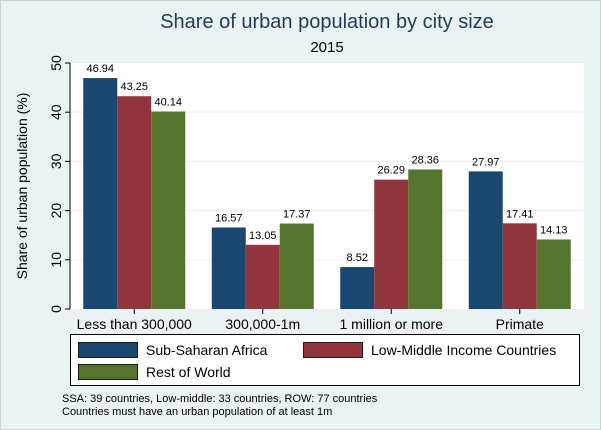  What do you see at coordinates (486, 162) in the screenshot?
I see `bar-value-label: 27.97` at bounding box center [486, 162].